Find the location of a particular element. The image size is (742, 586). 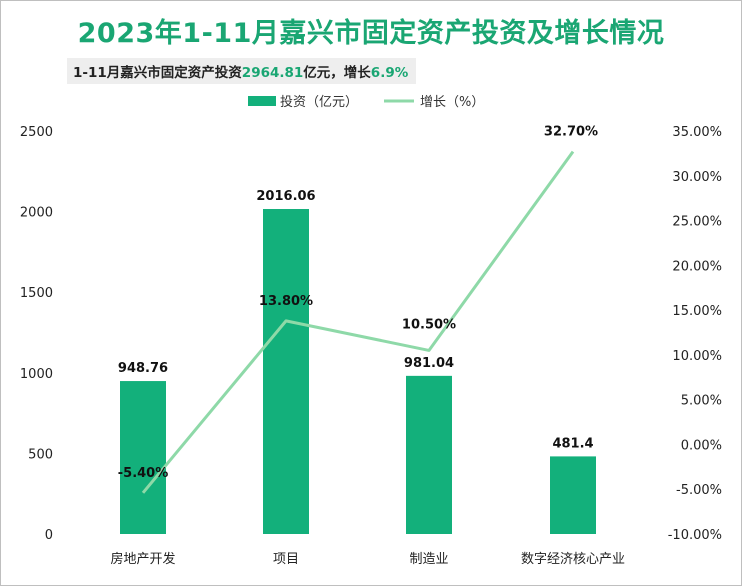

left-tick-label: 2500 is located at coordinates (36, 132).